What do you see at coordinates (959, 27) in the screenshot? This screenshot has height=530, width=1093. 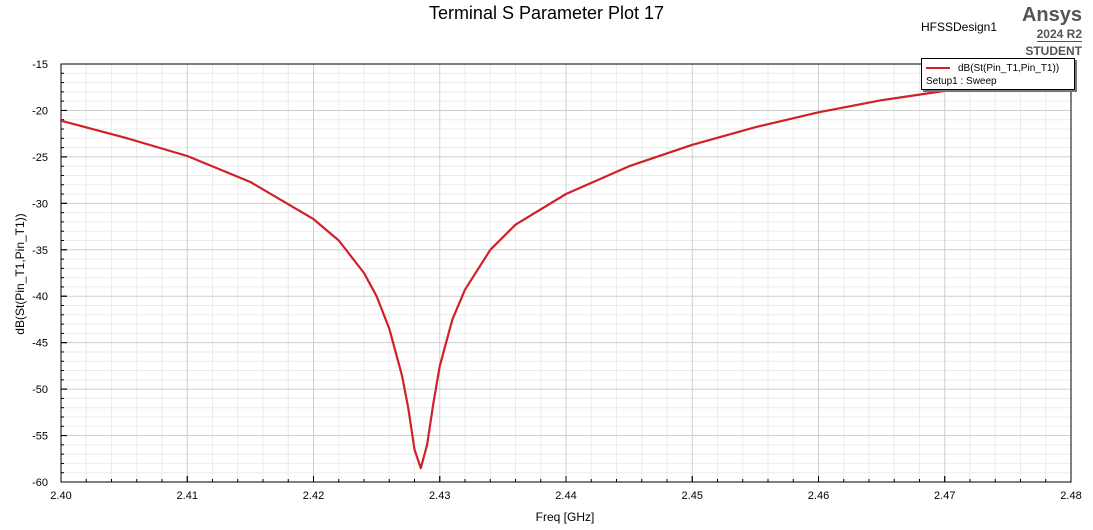 I see `design-name: HFSSDesign1` at bounding box center [959, 27].